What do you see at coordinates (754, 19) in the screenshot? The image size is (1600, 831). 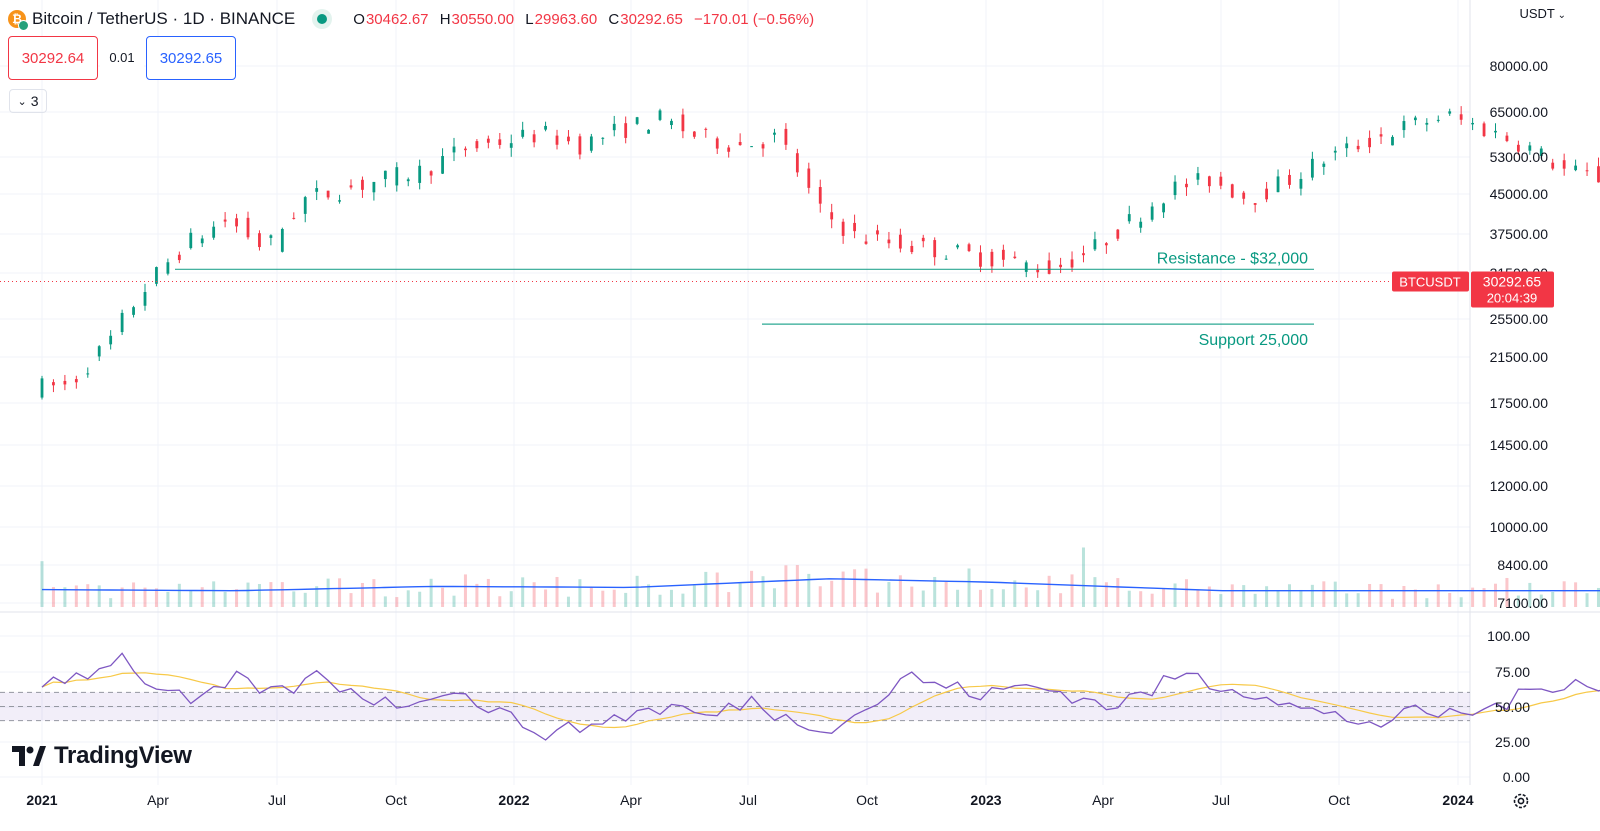 I see `change-value: −170.01 (−0.56%)` at bounding box center [754, 19].